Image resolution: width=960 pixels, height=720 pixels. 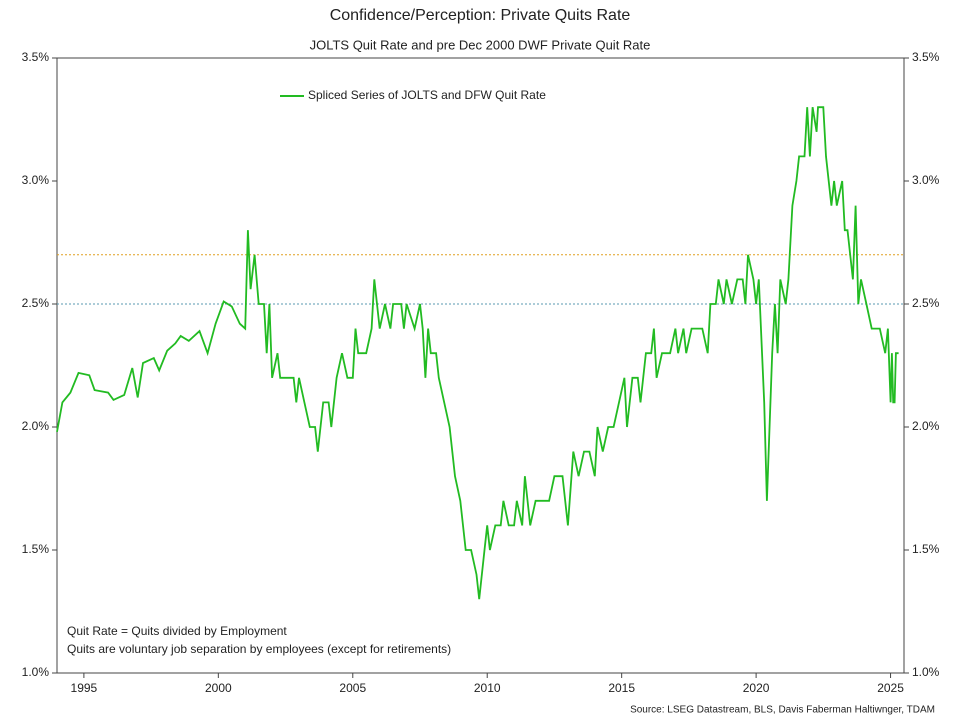 I want to click on x-tick-label: 1995, so click(x=84, y=688).